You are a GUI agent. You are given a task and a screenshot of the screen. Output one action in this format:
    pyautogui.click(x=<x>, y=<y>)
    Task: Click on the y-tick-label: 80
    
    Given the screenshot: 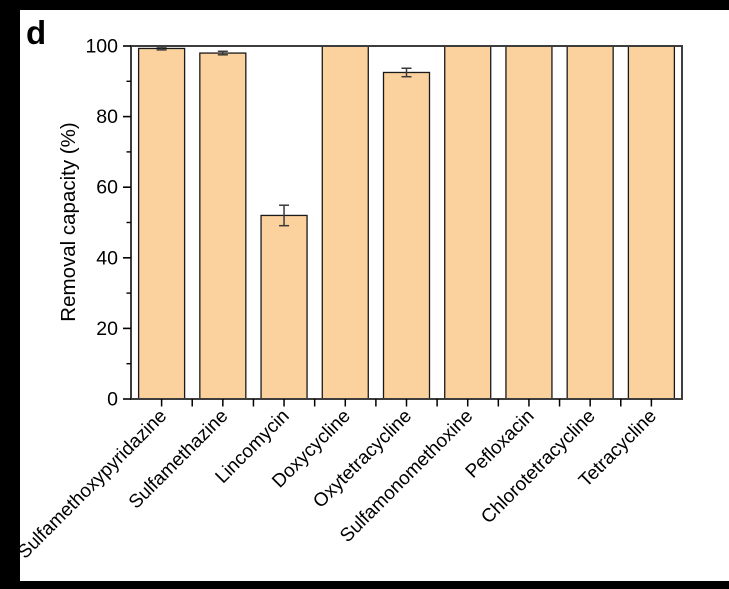 What is the action you would take?
    pyautogui.click(x=107, y=117)
    